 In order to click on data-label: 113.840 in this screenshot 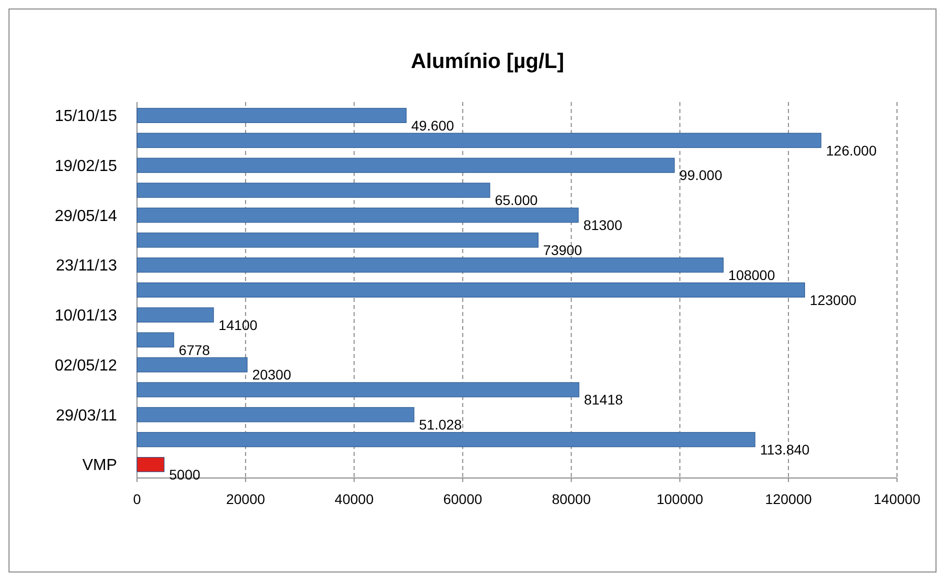, I will do `click(785, 450)`.